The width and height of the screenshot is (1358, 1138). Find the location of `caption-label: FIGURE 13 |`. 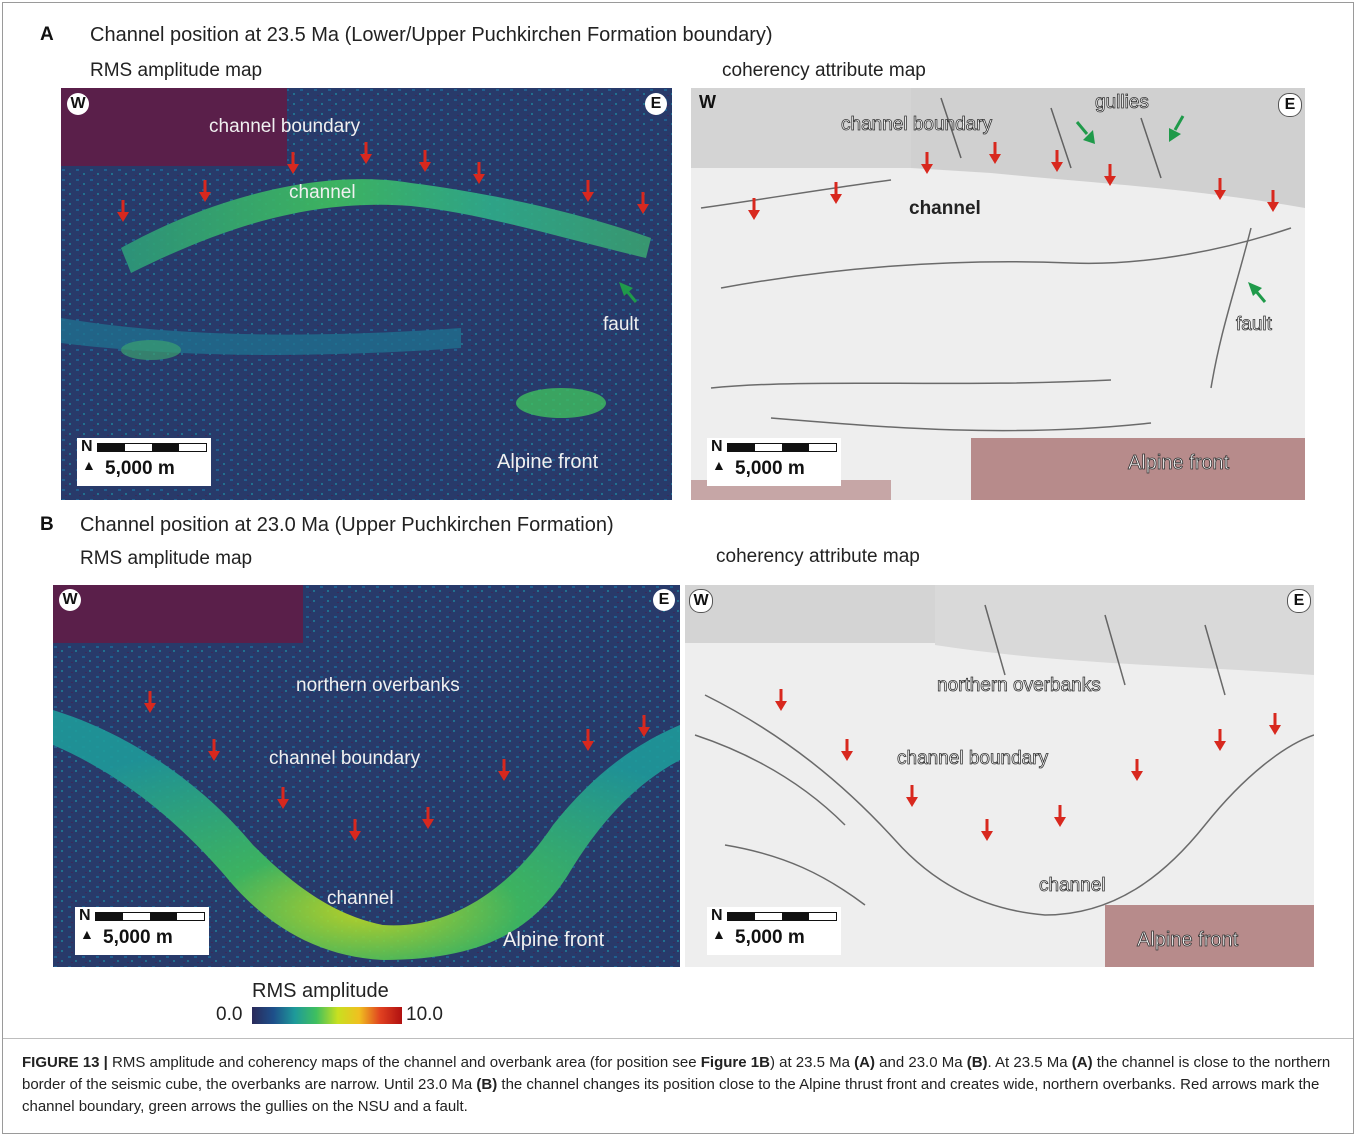

caption-label: FIGURE 13 | is located at coordinates (65, 1062).